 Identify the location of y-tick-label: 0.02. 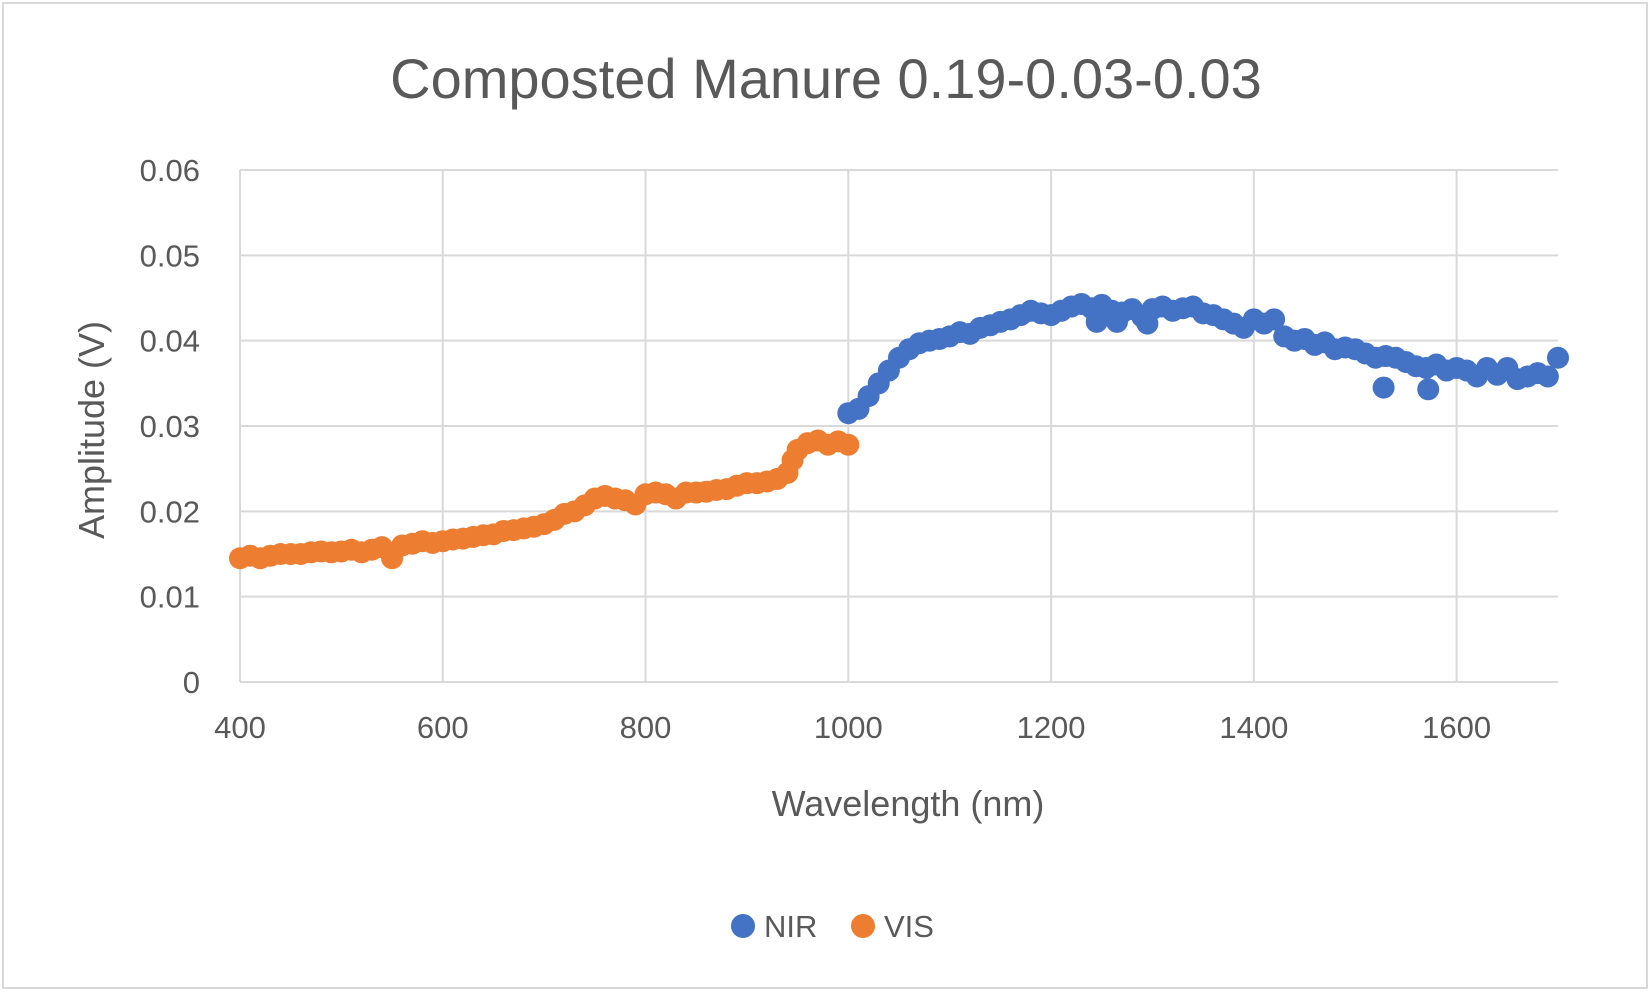
(170, 511).